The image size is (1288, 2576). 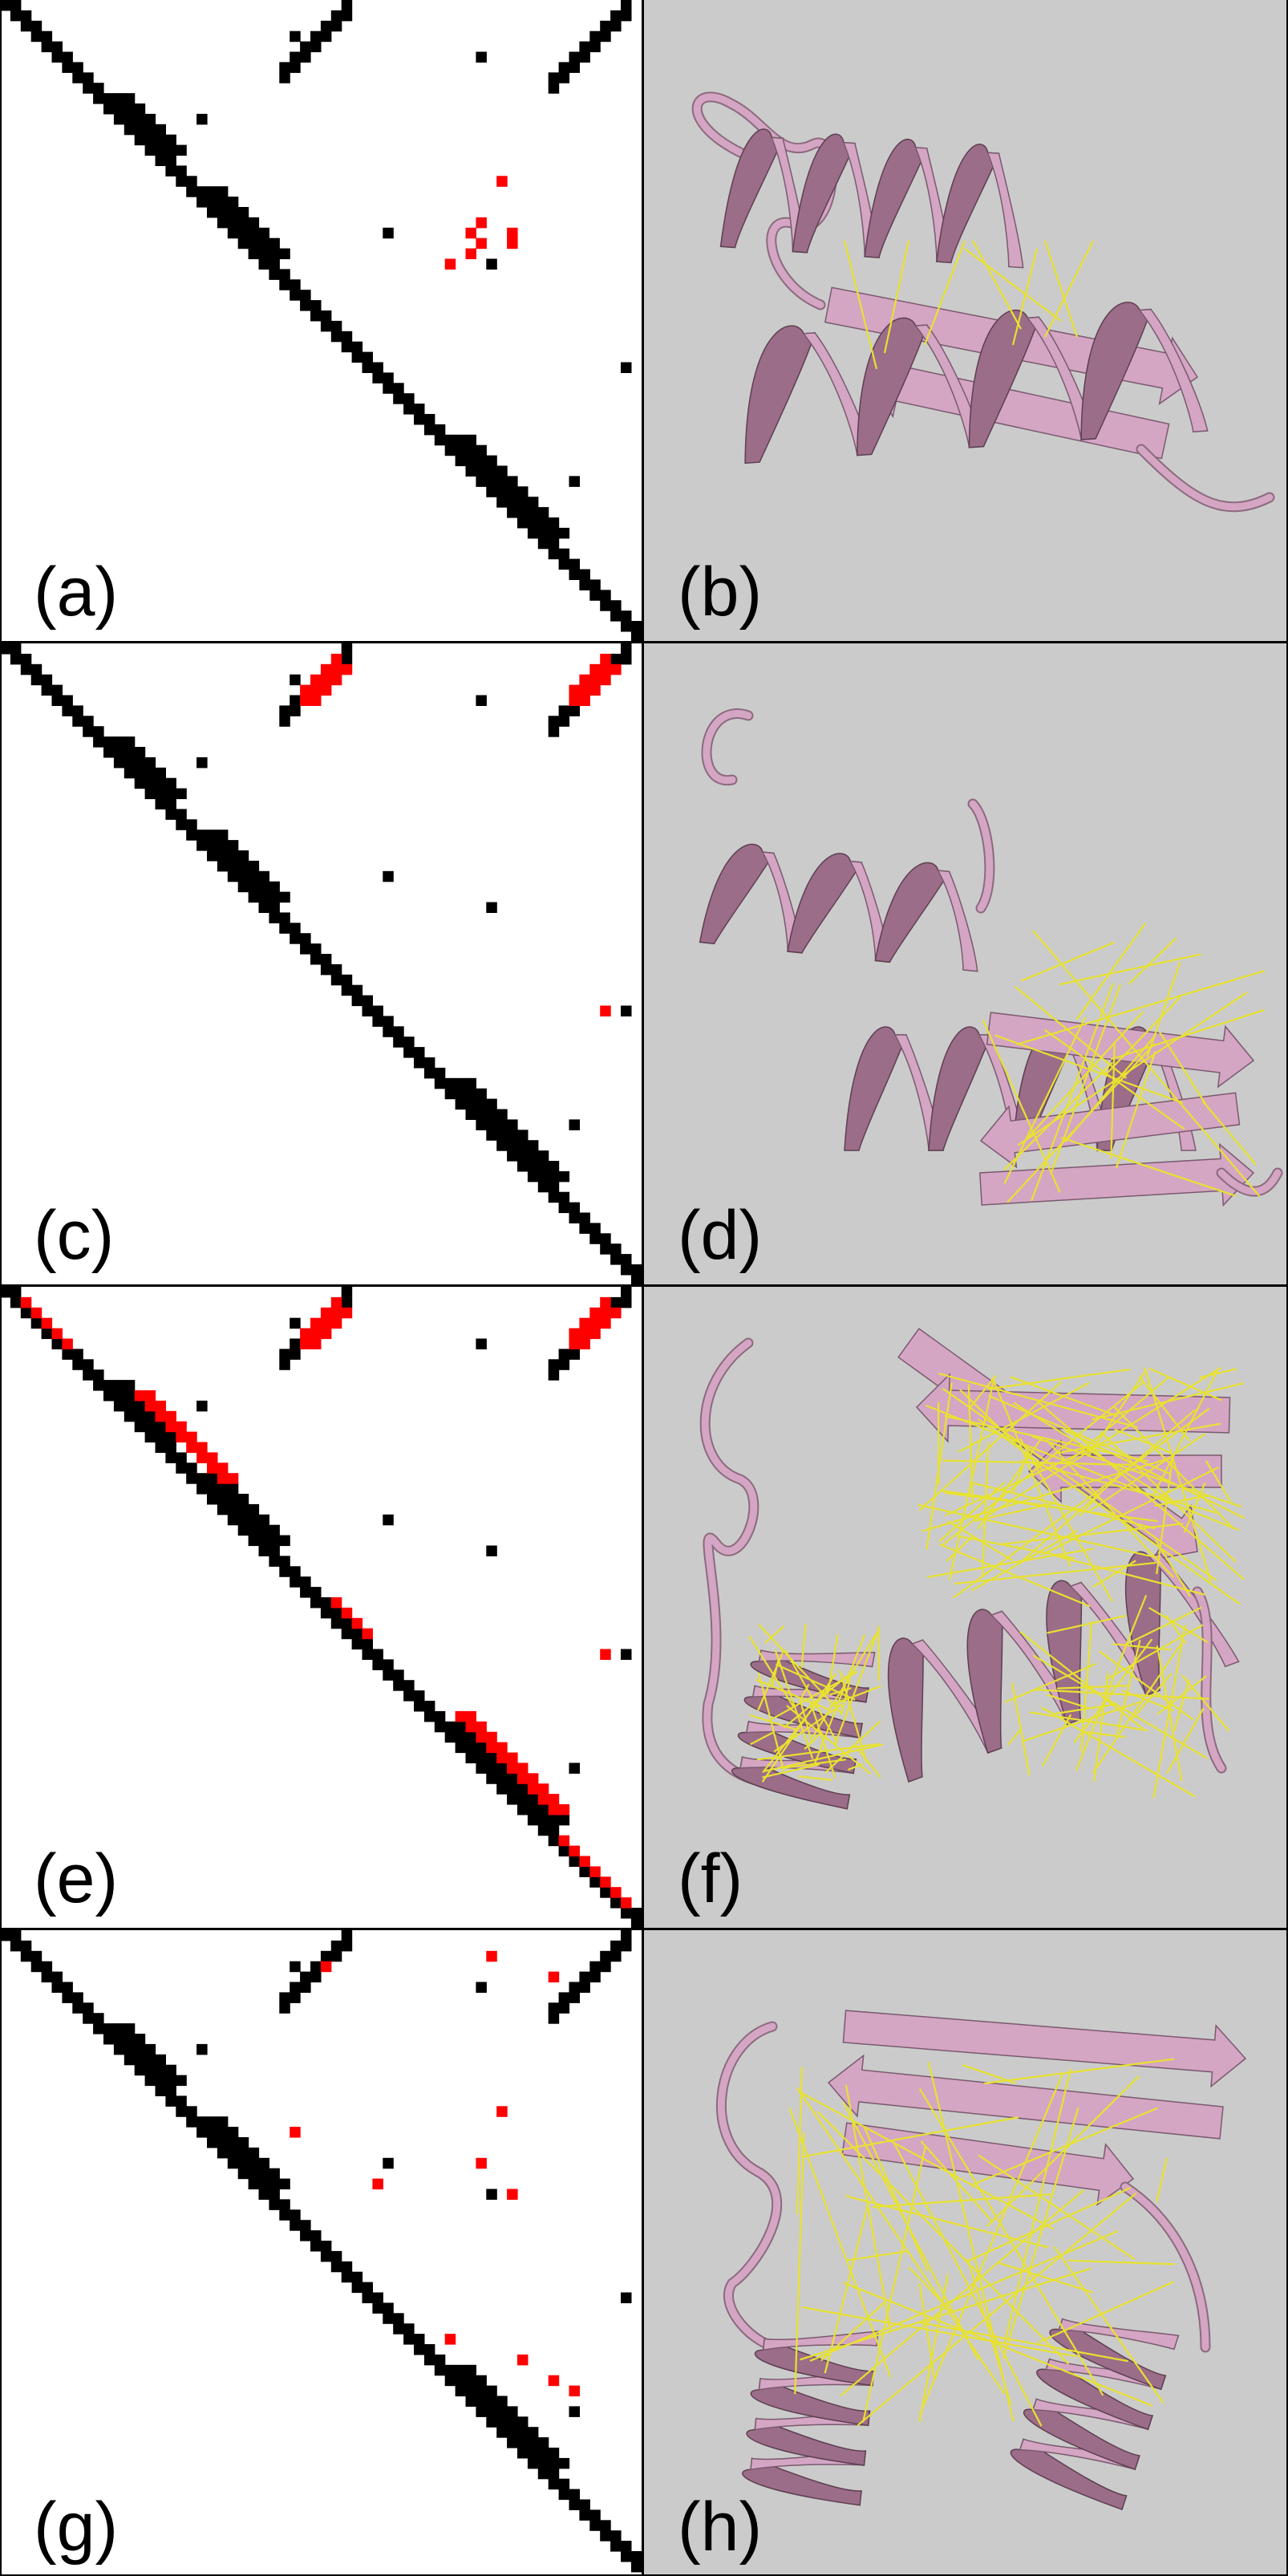 What do you see at coordinates (727, 747) in the screenshot?
I see `coil-loop-highlight` at bounding box center [727, 747].